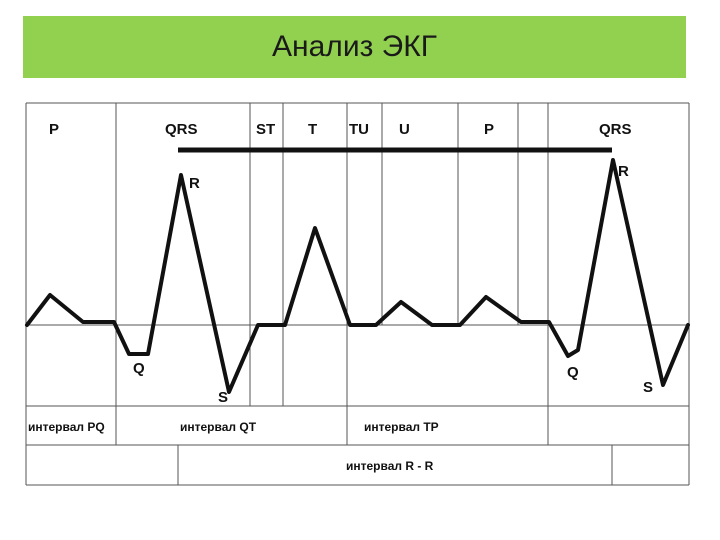  What do you see at coordinates (223, 397) in the screenshot?
I see `wave-label-s: S` at bounding box center [223, 397].